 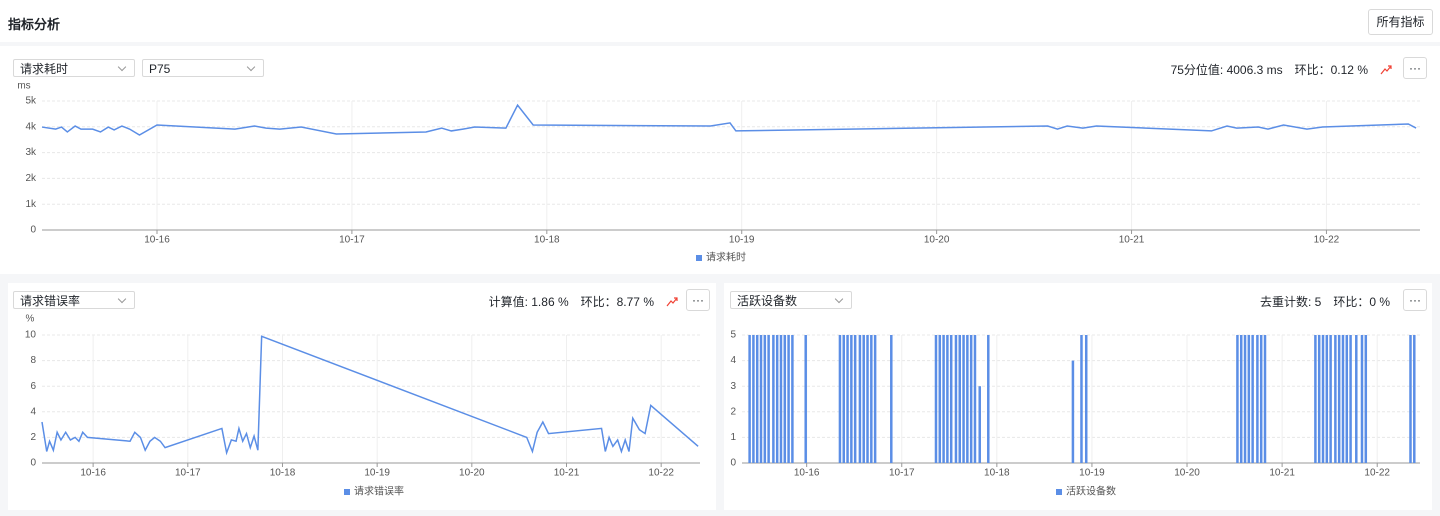 What do you see at coordinates (31, 101) in the screenshot?
I see `y-tick-label: 5k` at bounding box center [31, 101].